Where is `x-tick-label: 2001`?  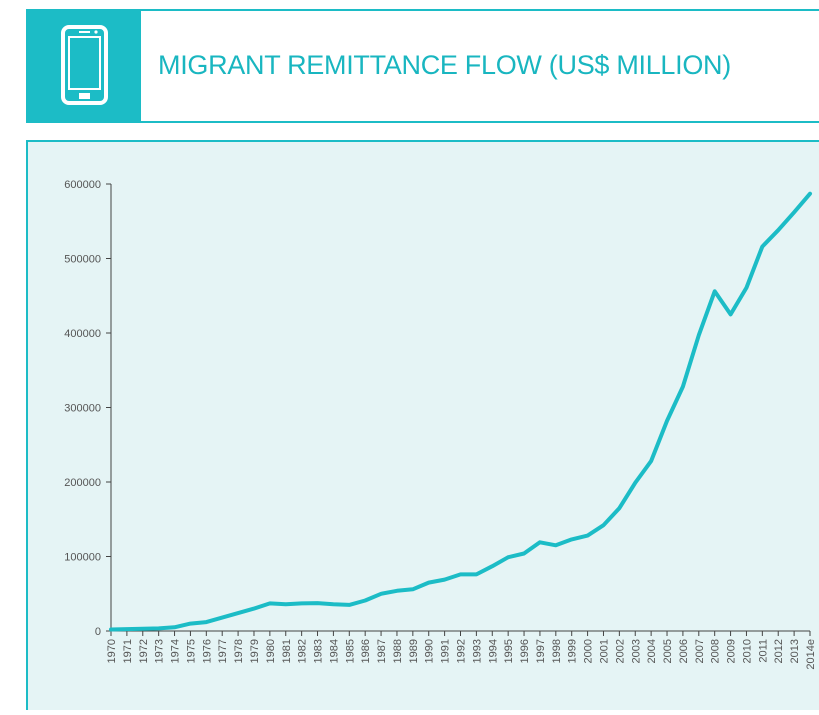 x-tick-label: 2001 is located at coordinates (604, 651).